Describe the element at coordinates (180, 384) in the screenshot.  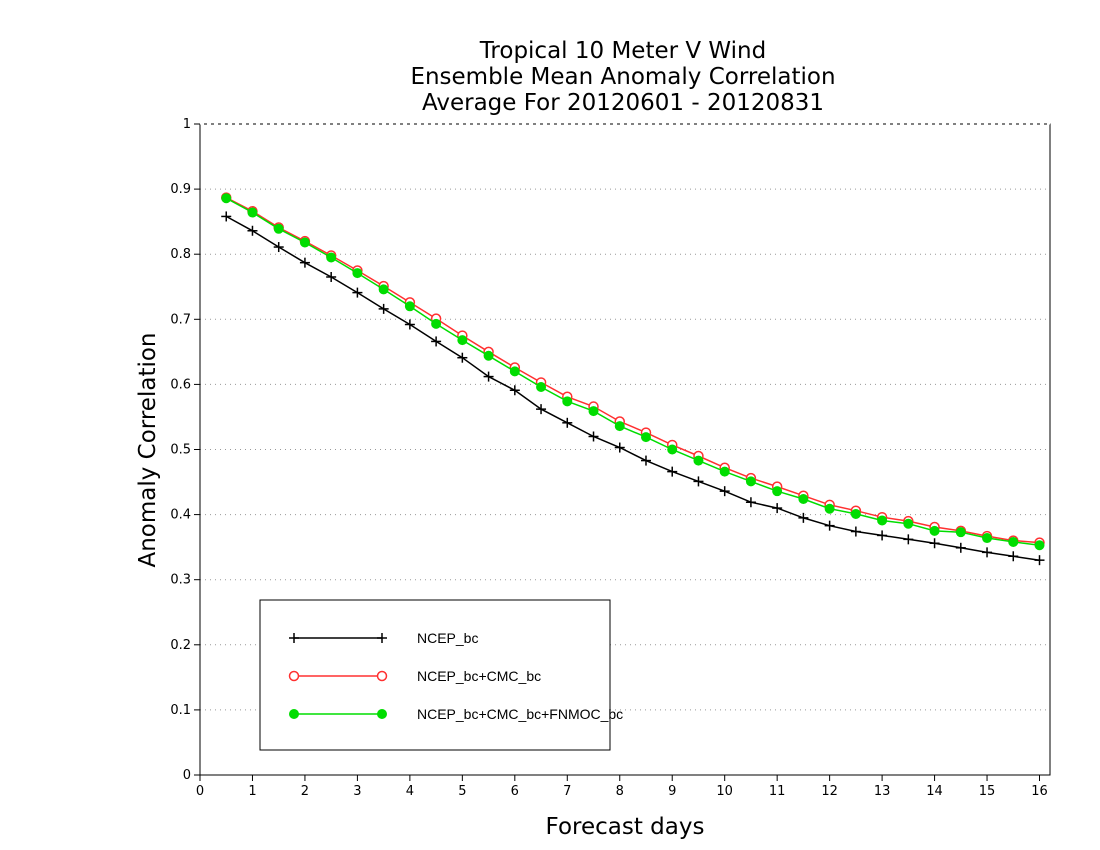
I see `y-tick-label: 0.6` at that location.